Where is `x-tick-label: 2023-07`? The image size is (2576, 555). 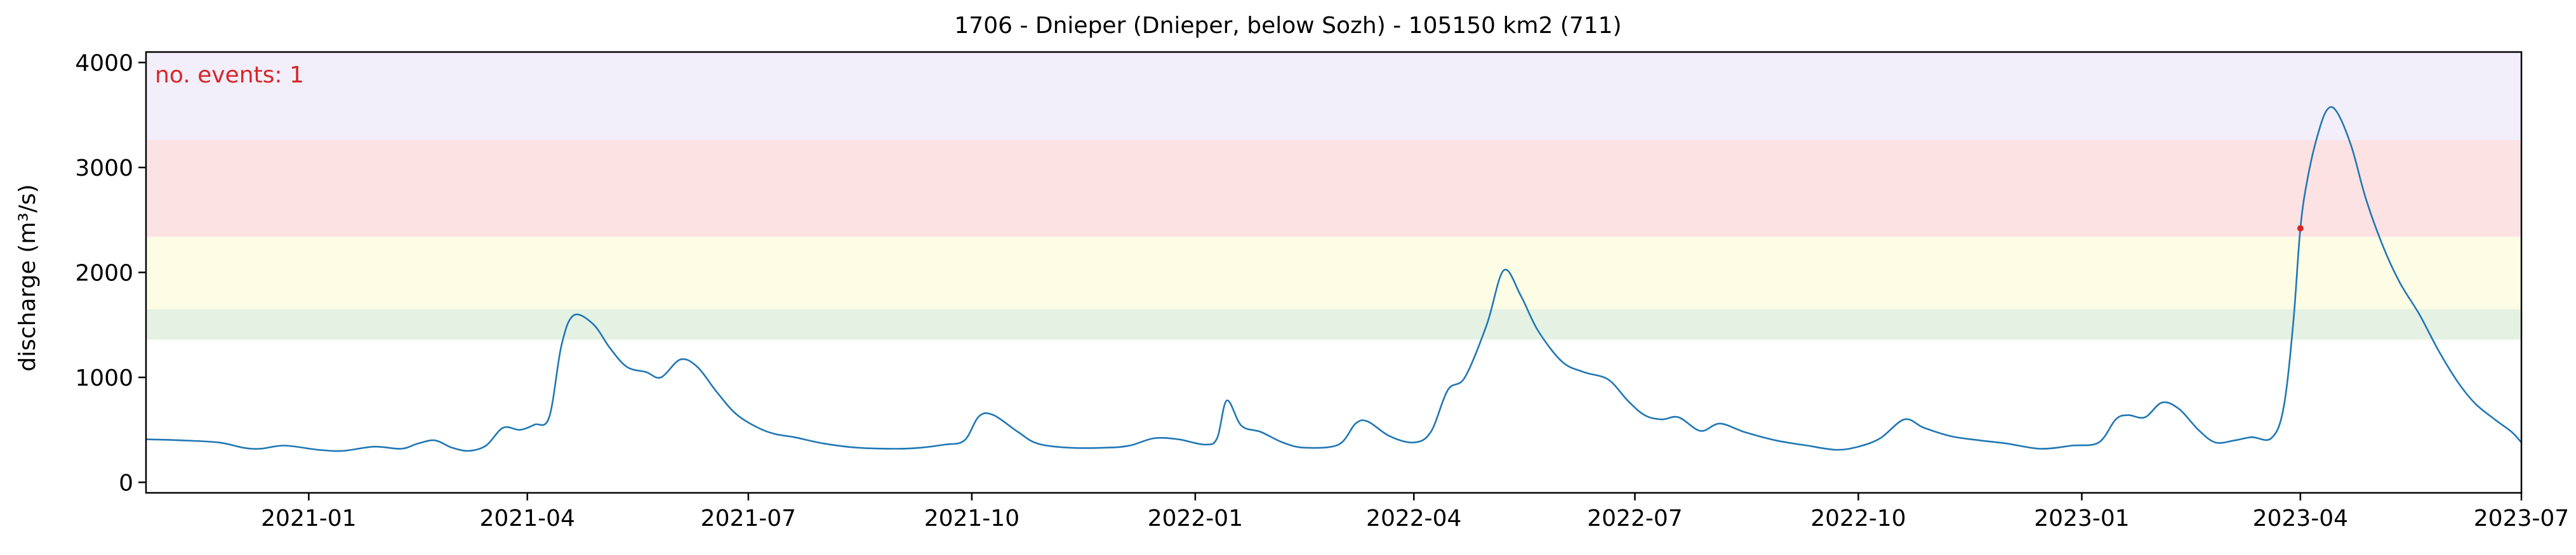 x-tick-label: 2023-07 is located at coordinates (2521, 519).